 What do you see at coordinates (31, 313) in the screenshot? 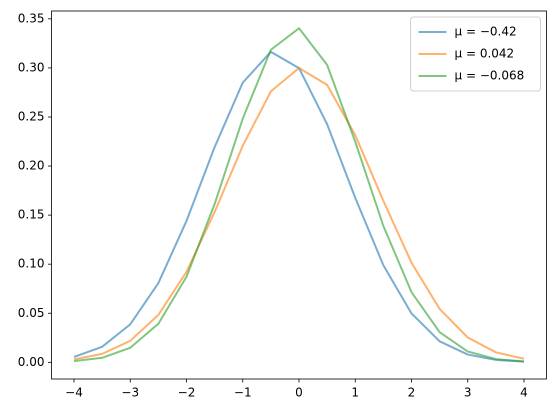
I see `y-tick-label: 0.05` at bounding box center [31, 313].